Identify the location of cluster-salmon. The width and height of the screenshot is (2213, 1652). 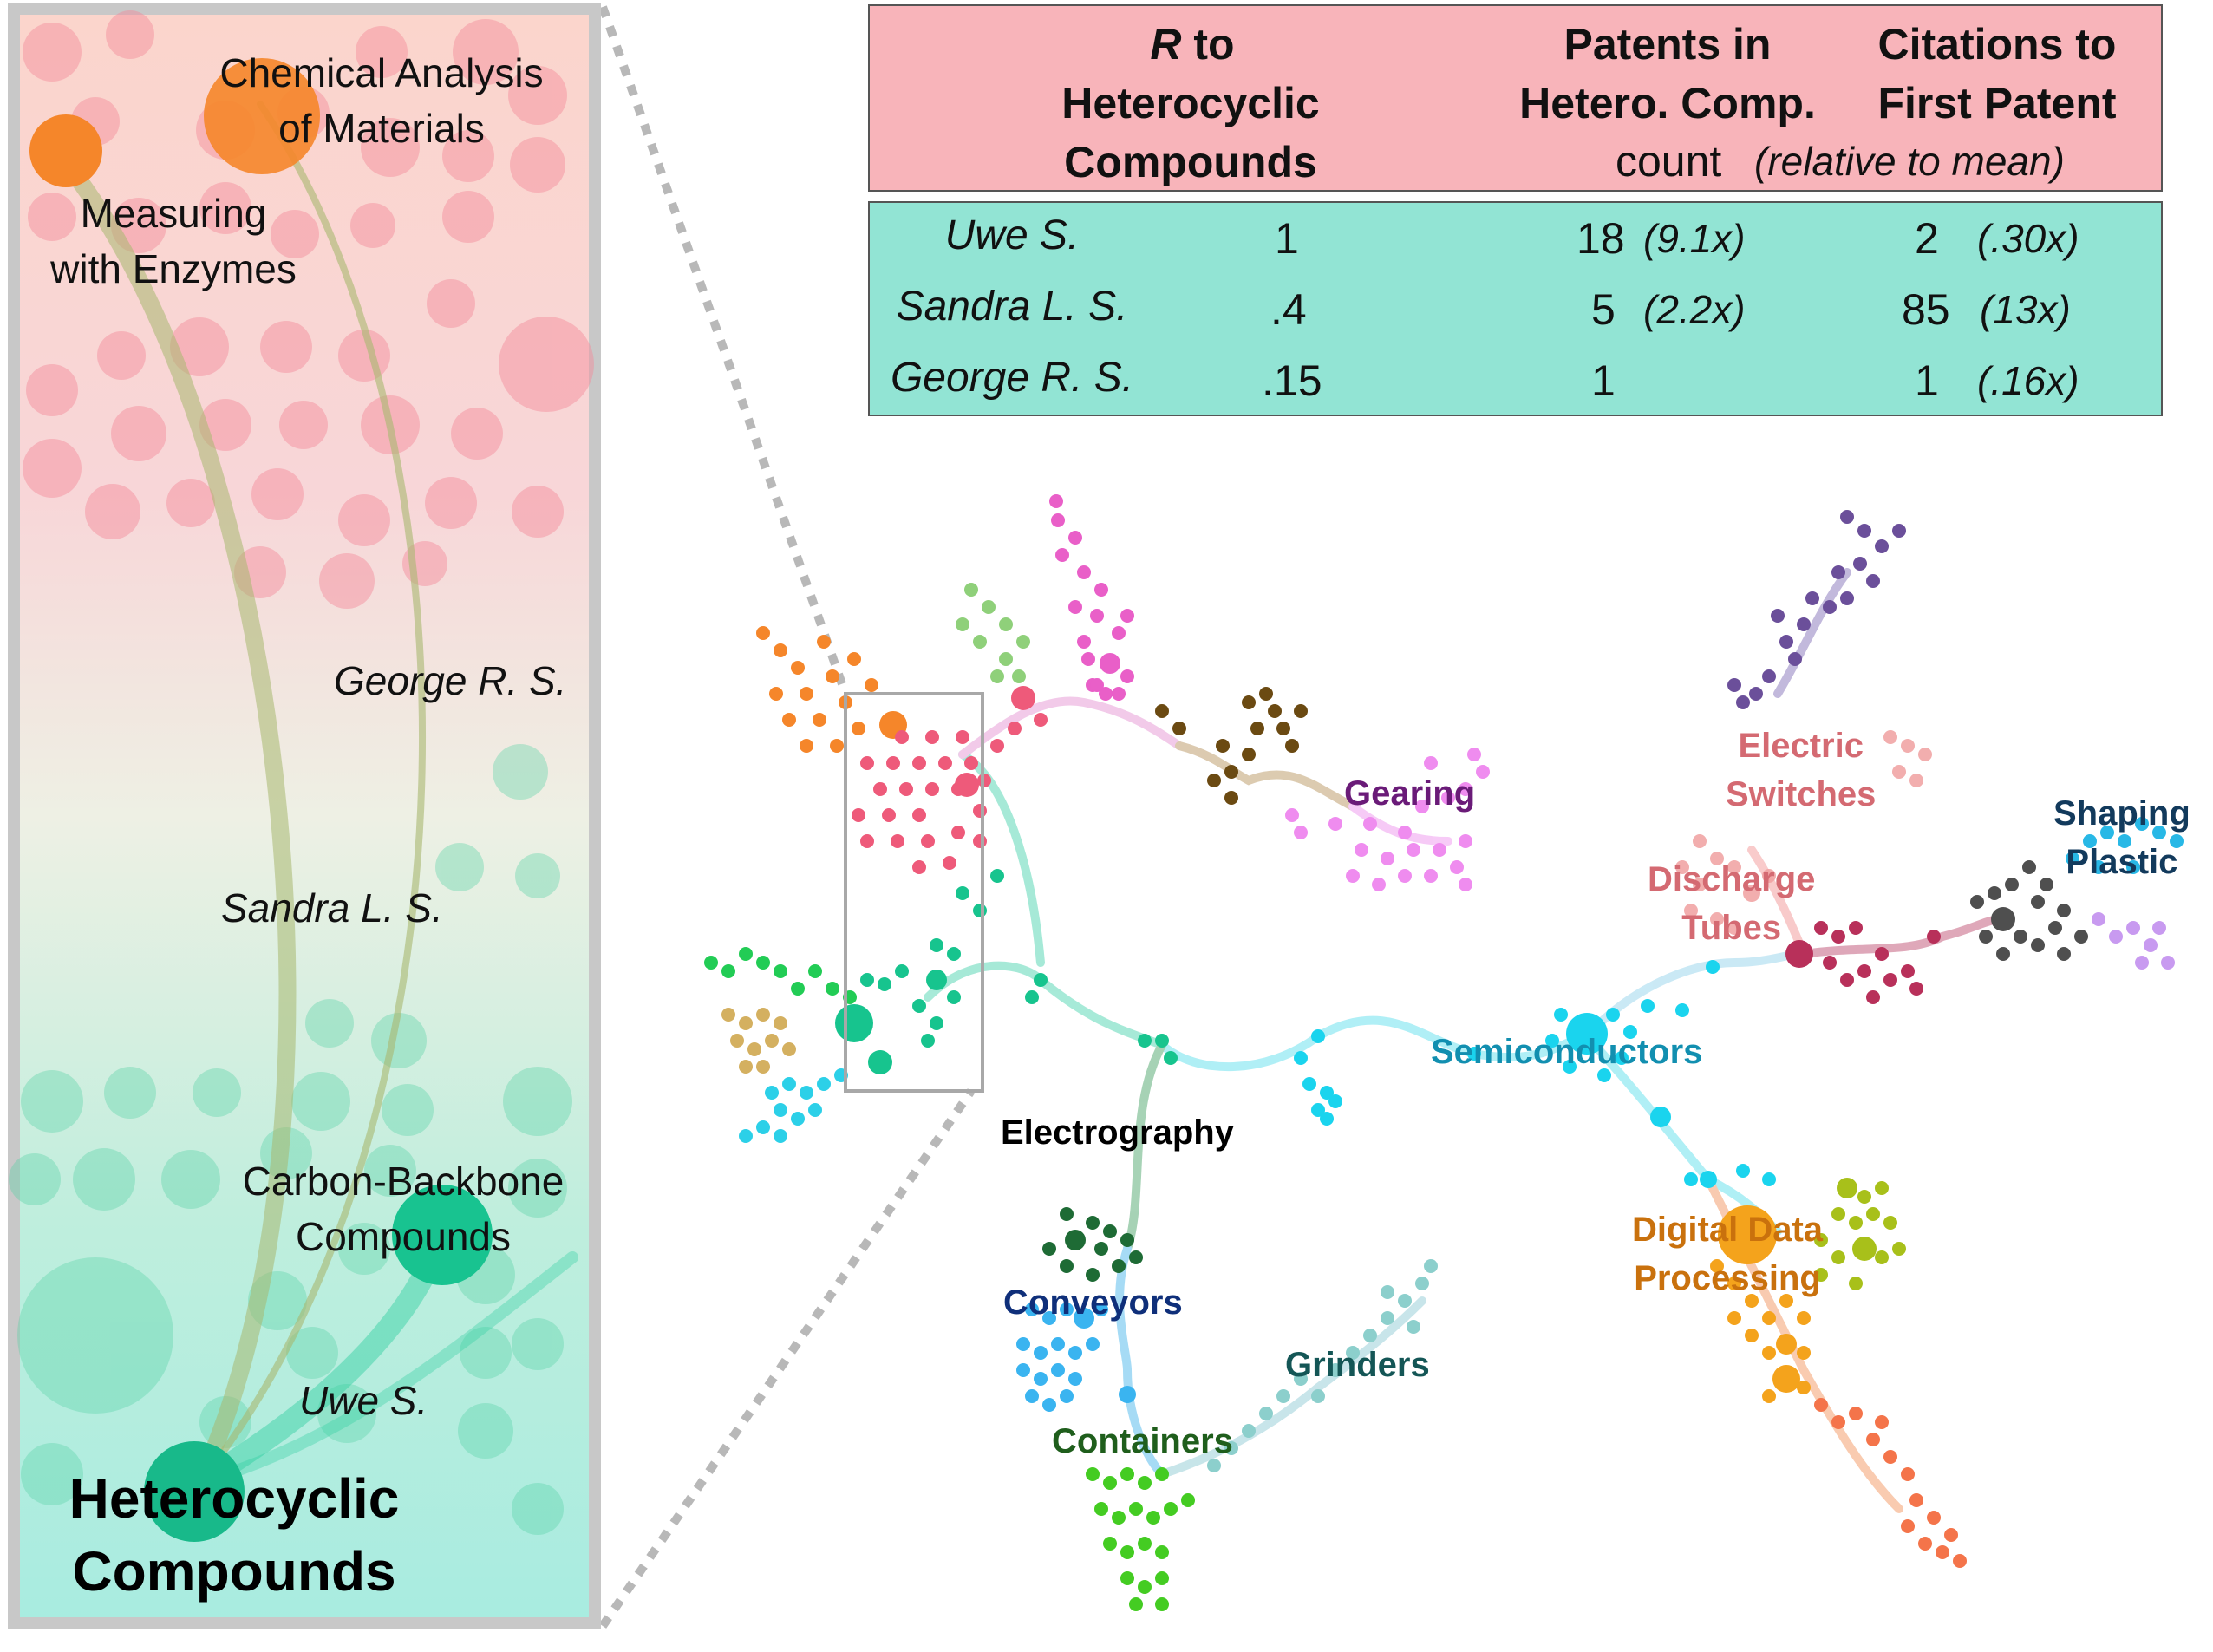
(1803, 833).